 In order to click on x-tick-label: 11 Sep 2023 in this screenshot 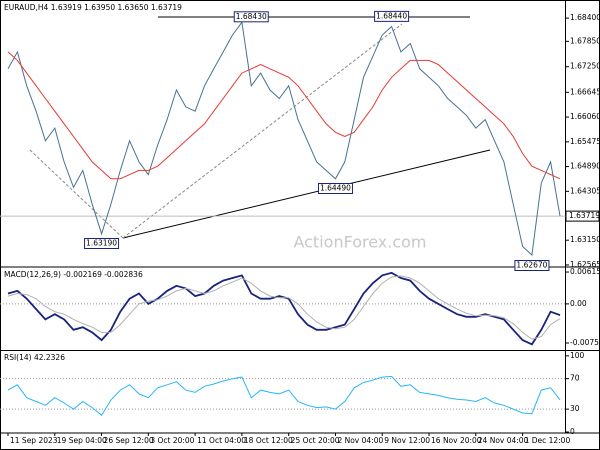, I will do `click(34, 440)`.